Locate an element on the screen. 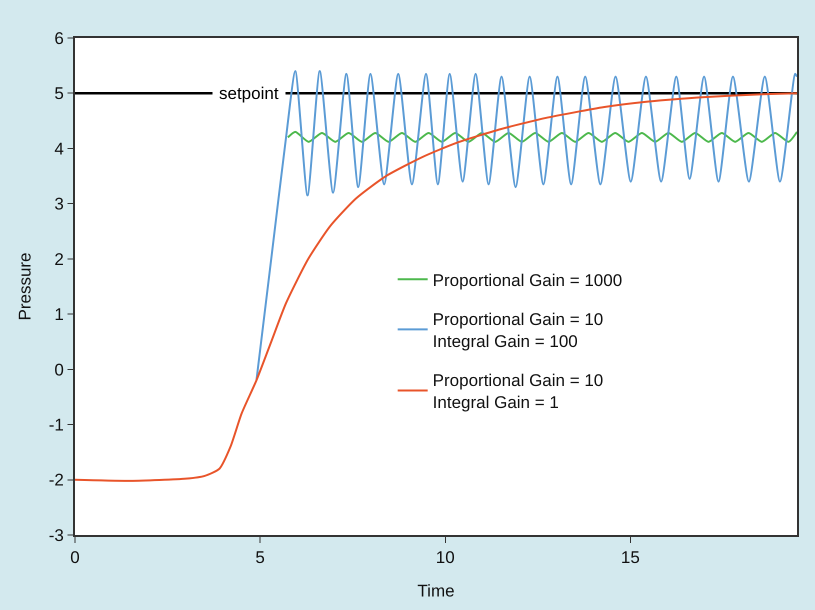 Image resolution: width=815 pixels, height=610 pixels. y-tick-label: 1 is located at coordinates (59, 314).